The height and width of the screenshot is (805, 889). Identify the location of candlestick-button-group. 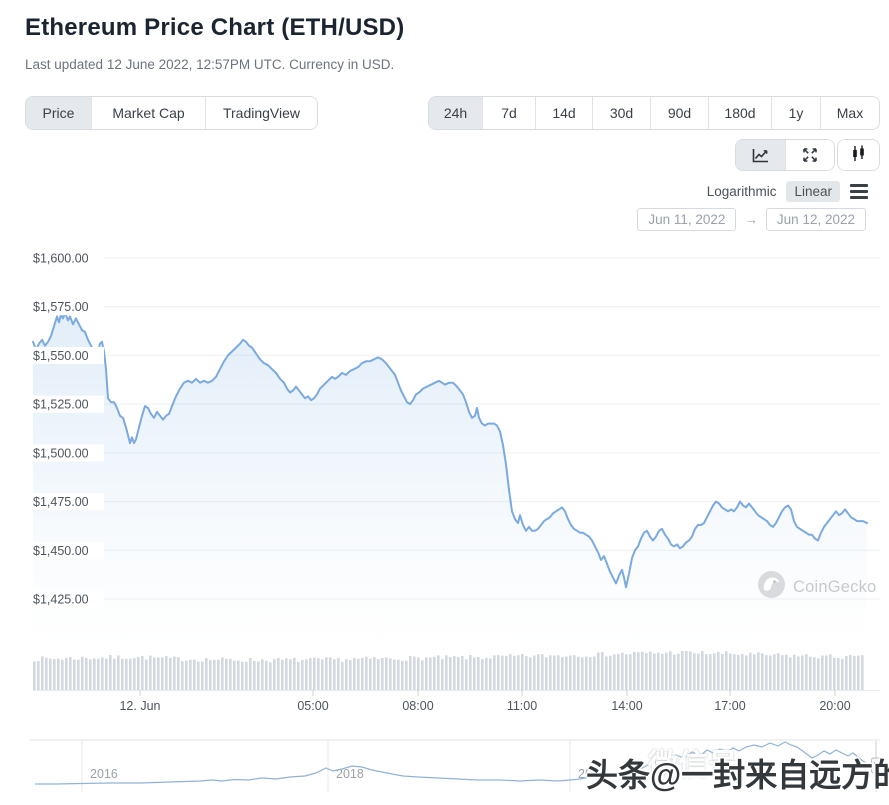
(858, 155).